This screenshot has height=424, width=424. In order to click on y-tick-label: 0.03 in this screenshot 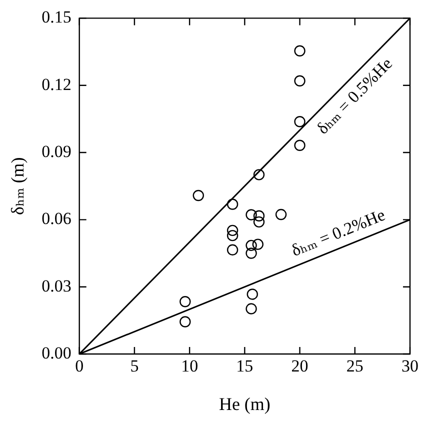, I will do `click(57, 286)`.